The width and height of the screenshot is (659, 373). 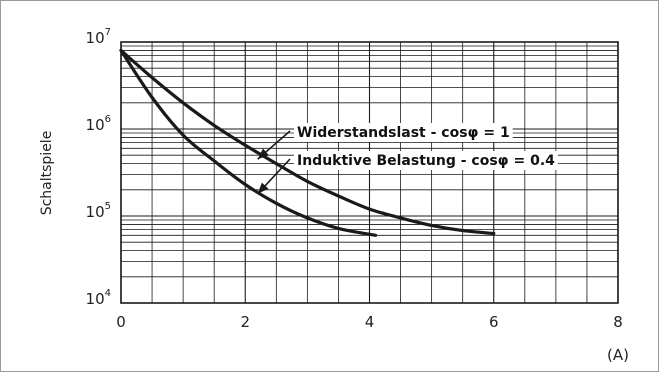 What do you see at coordinates (370, 322) in the screenshot?
I see `x-tick-label: 4` at bounding box center [370, 322].